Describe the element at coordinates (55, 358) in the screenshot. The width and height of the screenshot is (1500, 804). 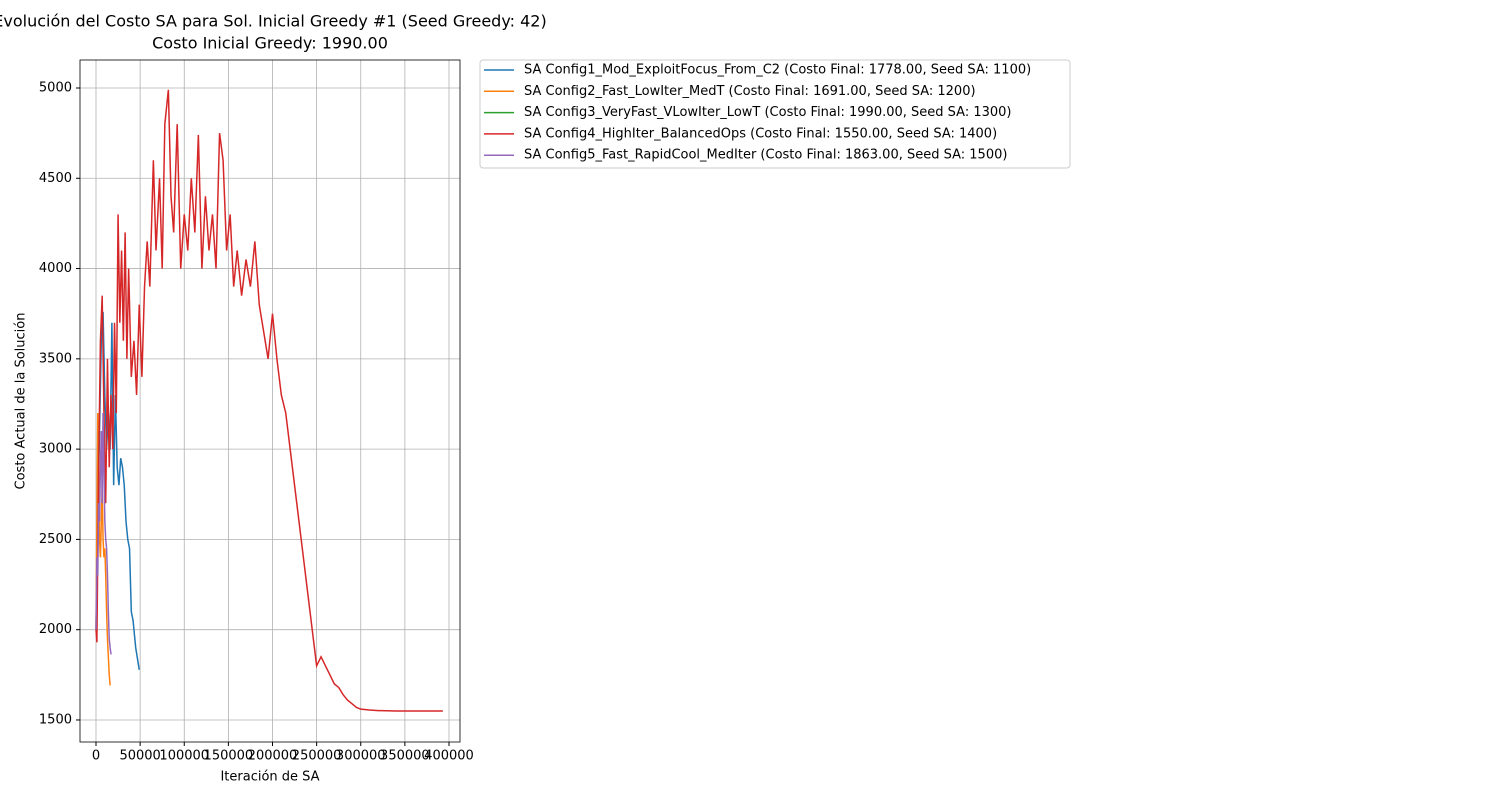
I see `y-tick-label: 3500` at that location.